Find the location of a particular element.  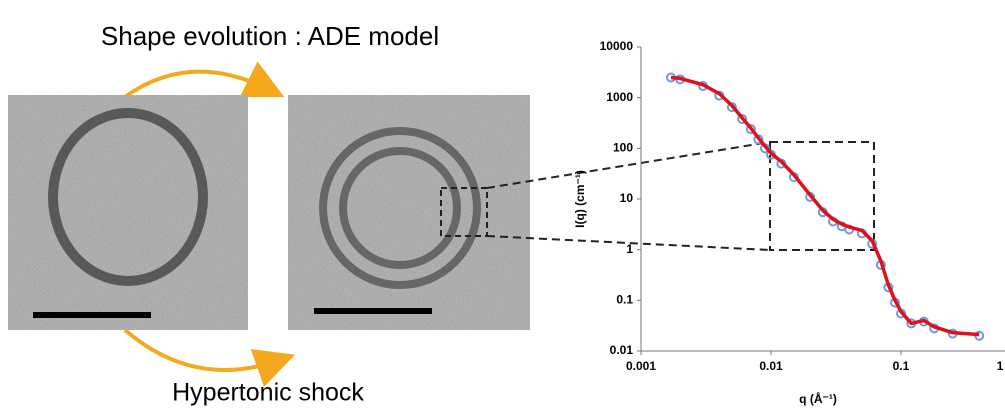

x-tick-label: 1 is located at coordinates (1000, 366).